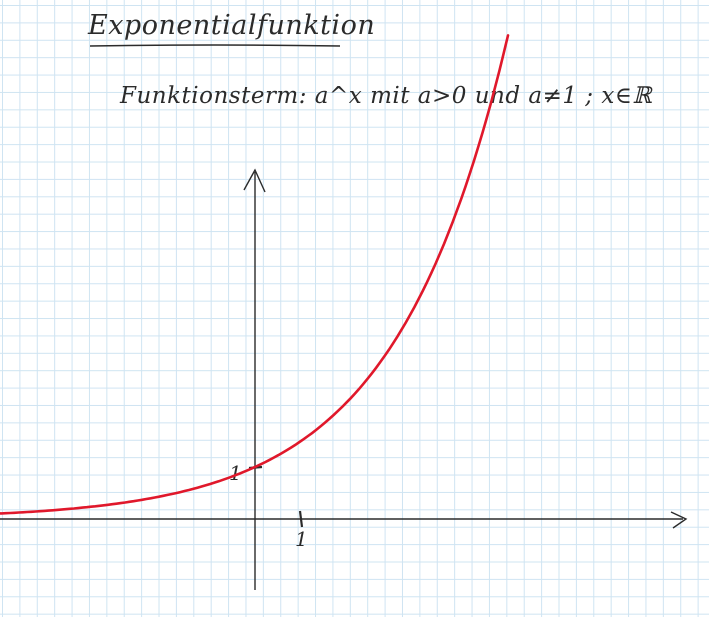  I want to click on y-tick-label-one: 1, so click(235, 473).